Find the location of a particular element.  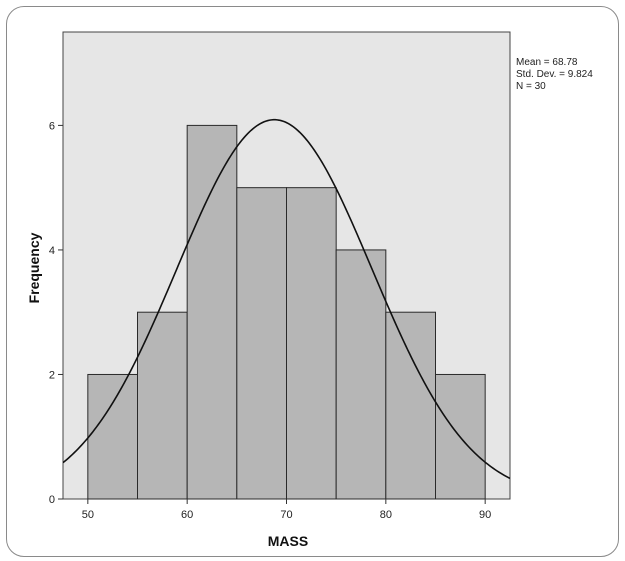

y-tick-label: 4 is located at coordinates (52, 251).